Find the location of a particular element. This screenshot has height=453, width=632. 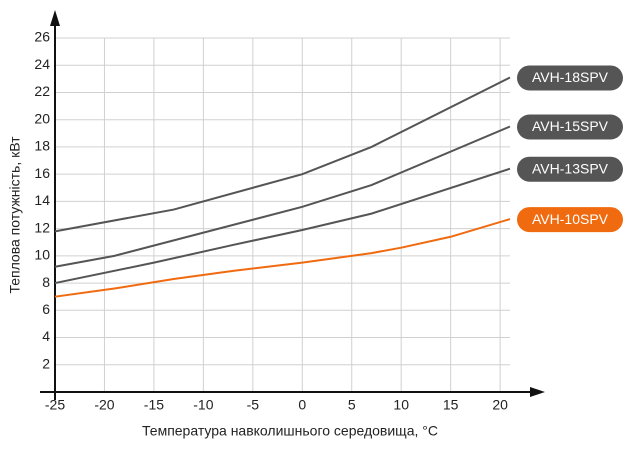

y-tick-label: 18 is located at coordinates (42, 146).